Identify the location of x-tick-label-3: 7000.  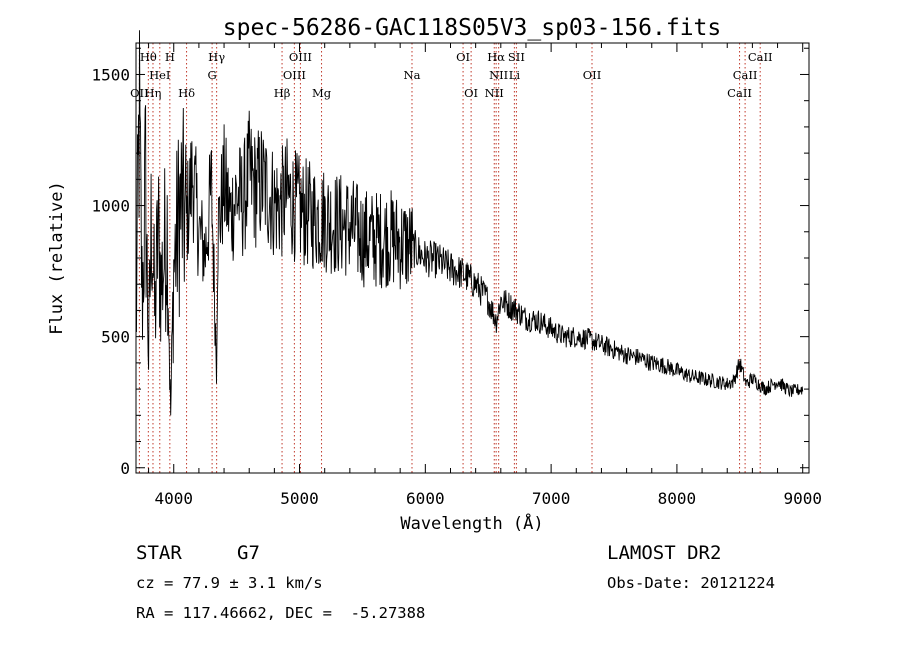
(551, 498).